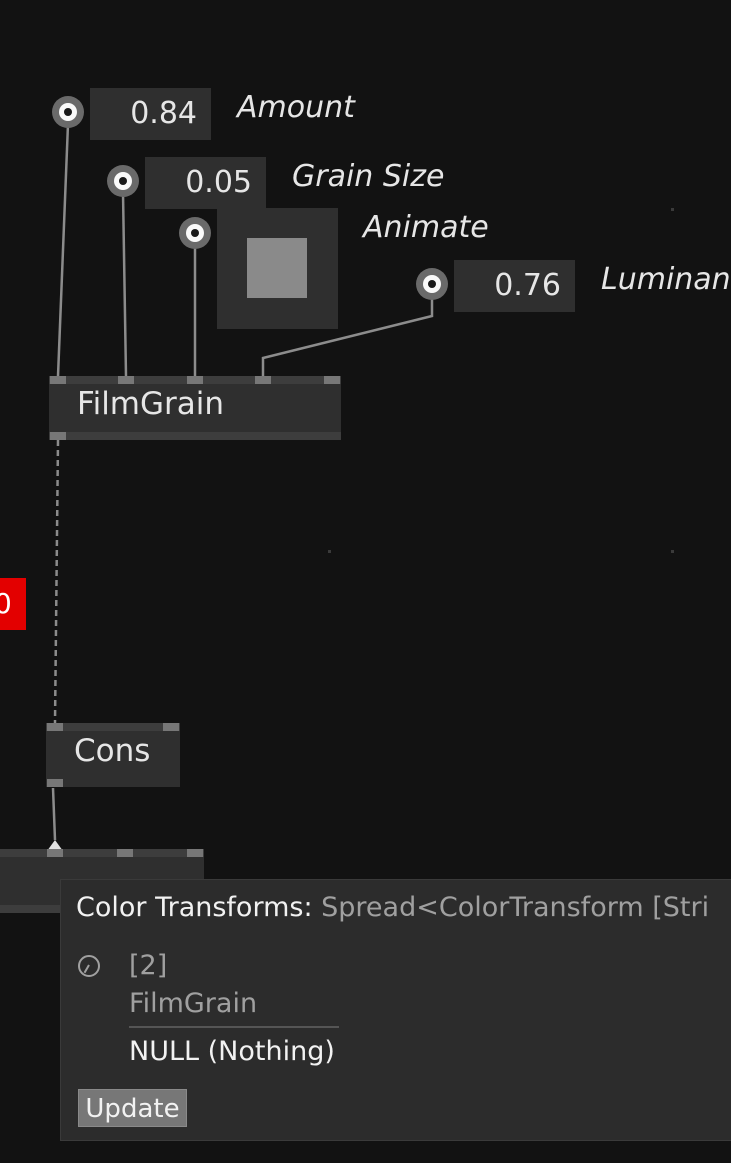  I want to click on wire-cons-to-output, so click(54, 814).